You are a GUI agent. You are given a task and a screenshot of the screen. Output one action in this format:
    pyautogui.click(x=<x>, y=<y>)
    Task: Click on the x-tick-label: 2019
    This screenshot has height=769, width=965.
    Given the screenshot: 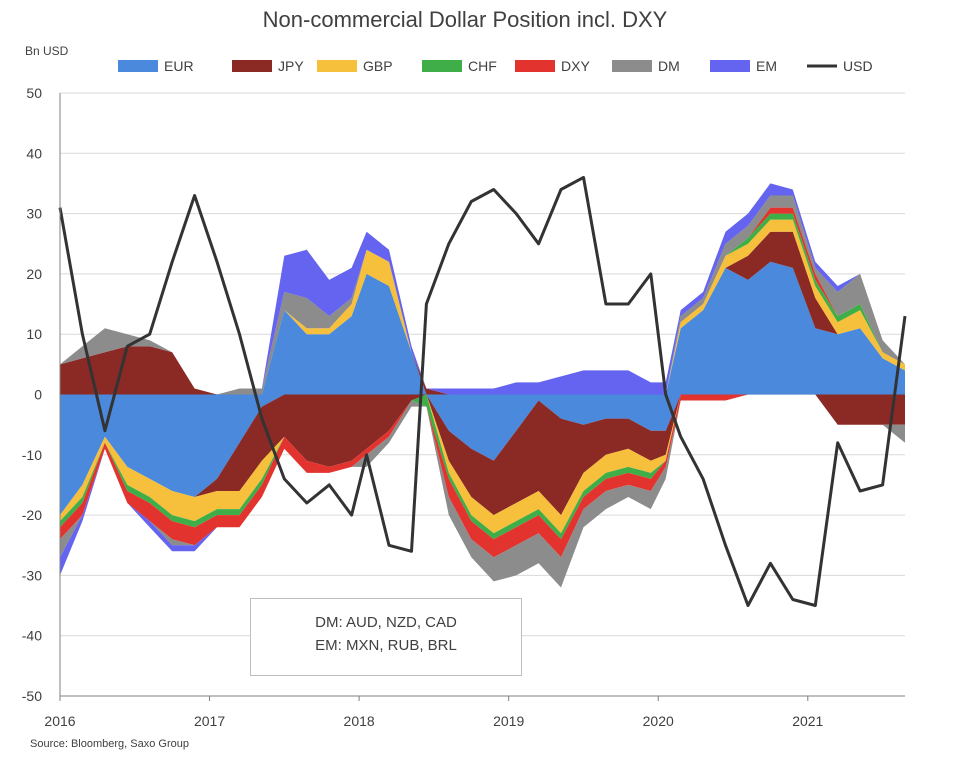 What is the action you would take?
    pyautogui.click(x=508, y=721)
    